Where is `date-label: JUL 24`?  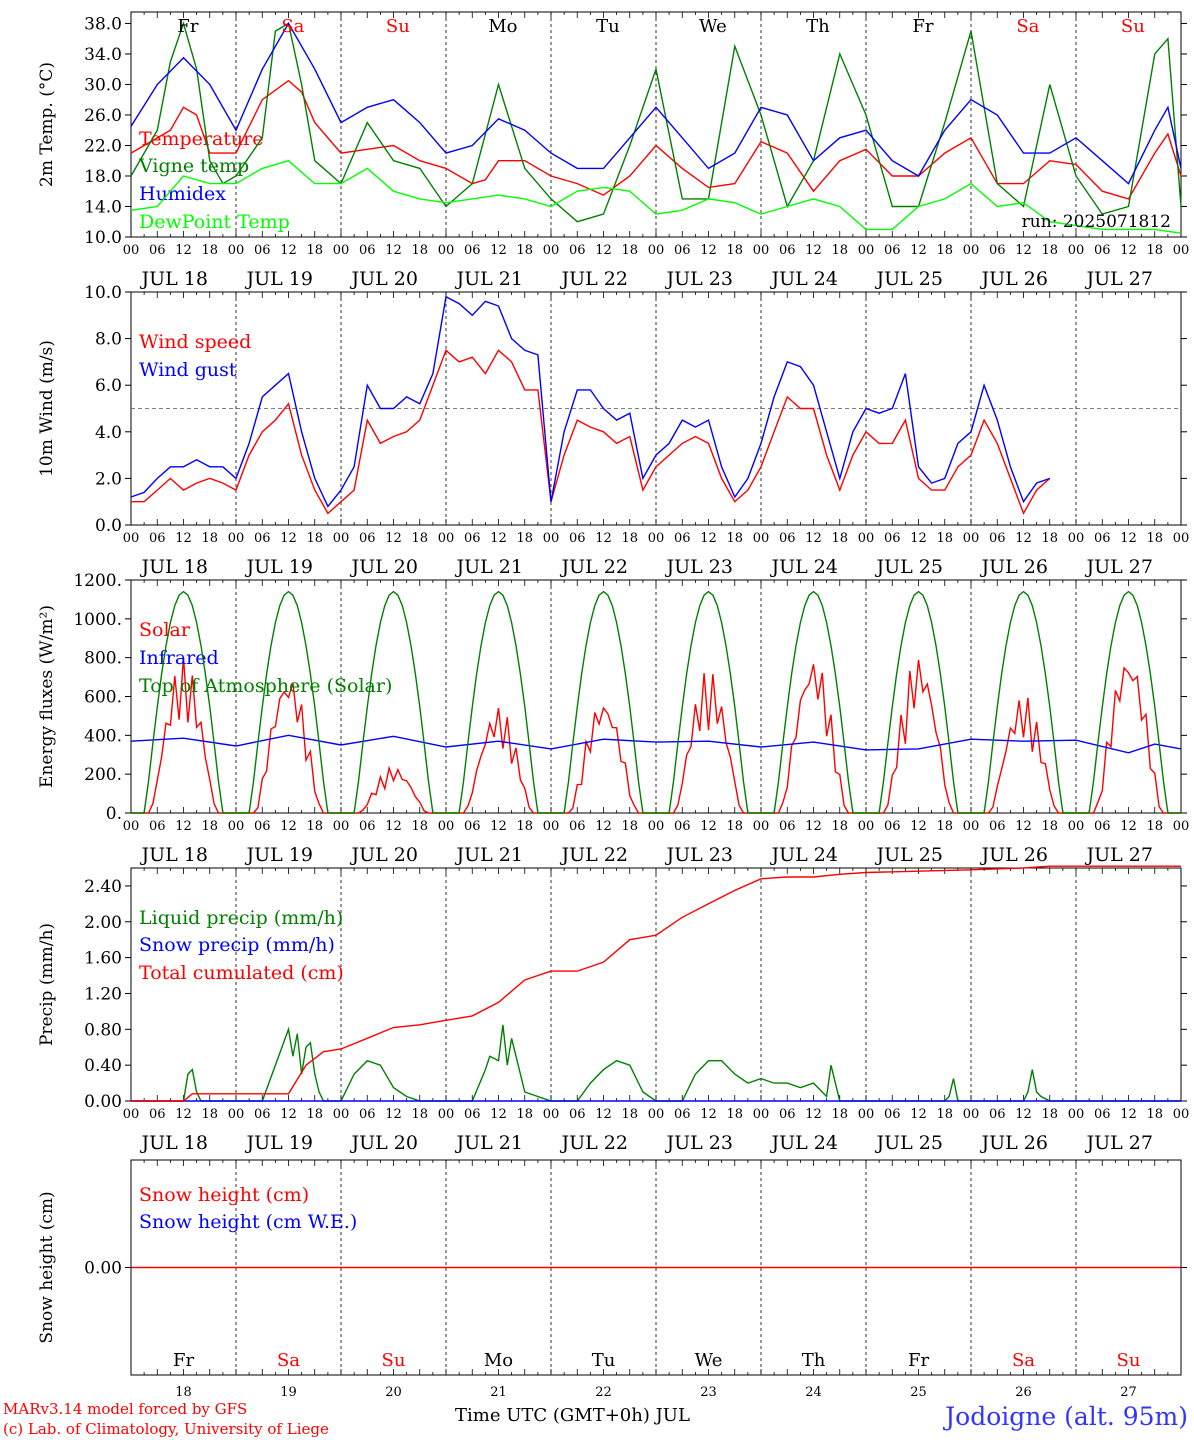
date-label: JUL 24 is located at coordinates (804, 855).